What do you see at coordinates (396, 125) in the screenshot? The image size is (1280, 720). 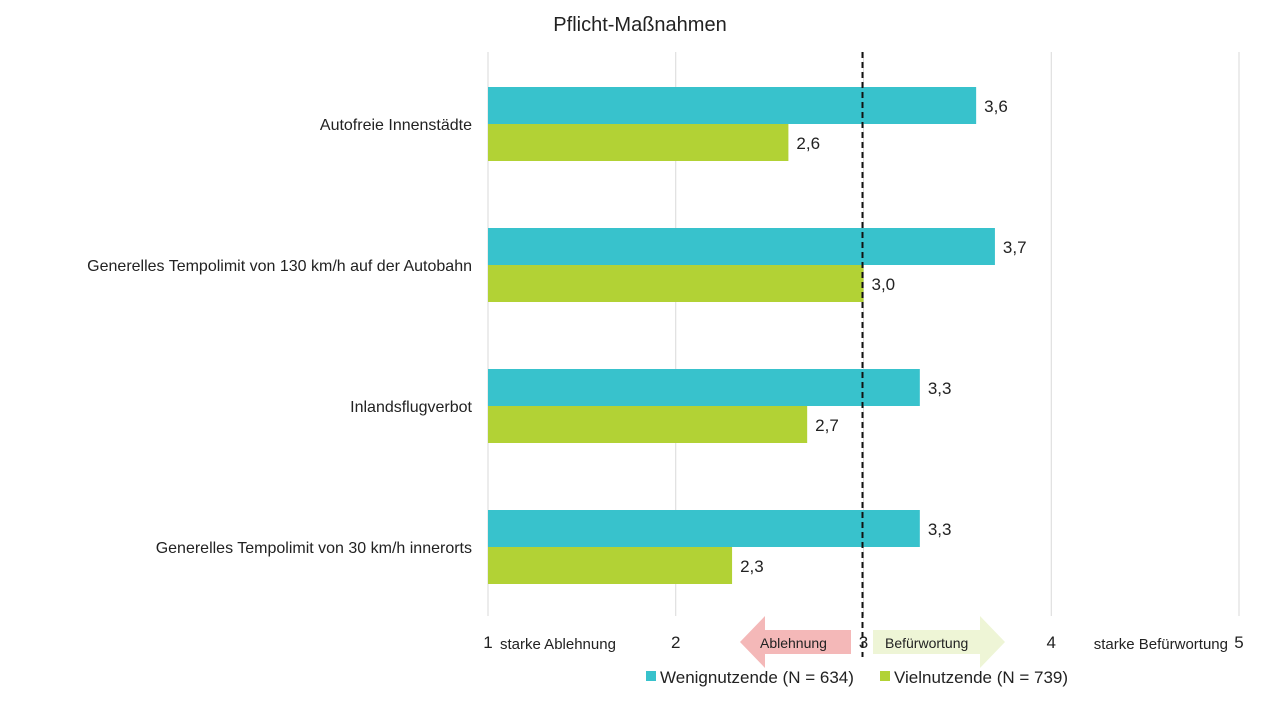 I see `category-label: Autofreie Innenstädte` at bounding box center [396, 125].